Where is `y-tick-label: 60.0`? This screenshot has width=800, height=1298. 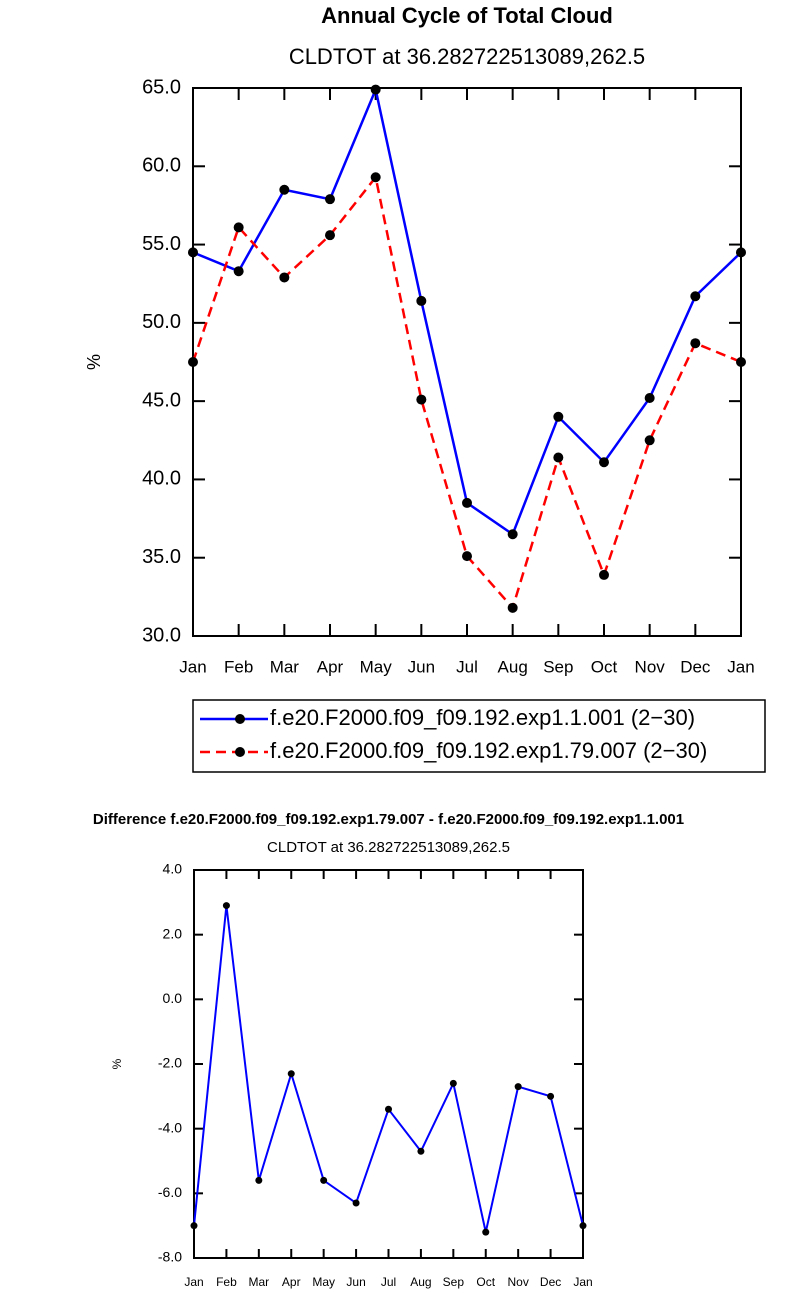
y-tick-label: 60.0 is located at coordinates (161, 166).